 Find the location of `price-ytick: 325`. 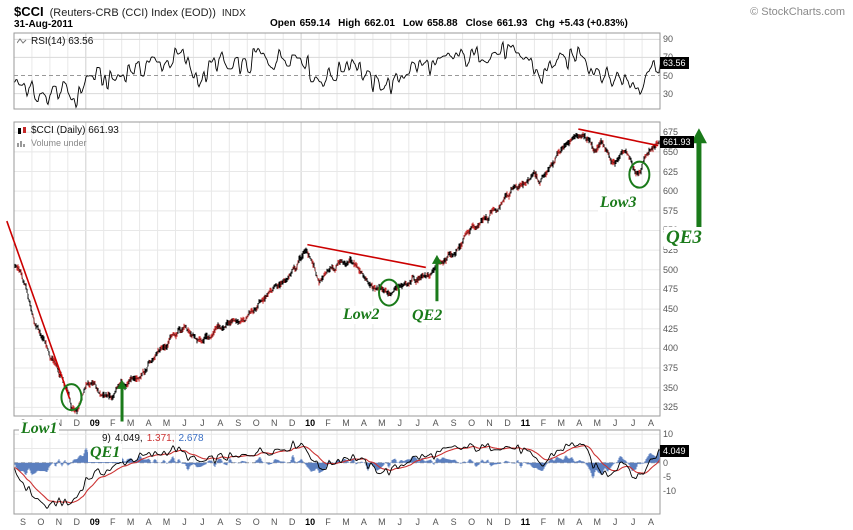

price-ytick: 325 is located at coordinates (671, 407).